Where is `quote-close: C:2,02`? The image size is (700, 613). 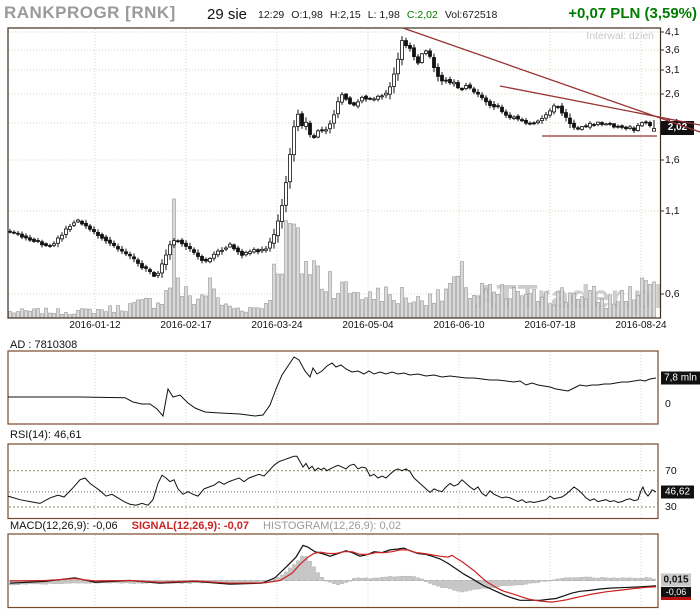
quote-close: C:2,02 is located at coordinates (422, 15).